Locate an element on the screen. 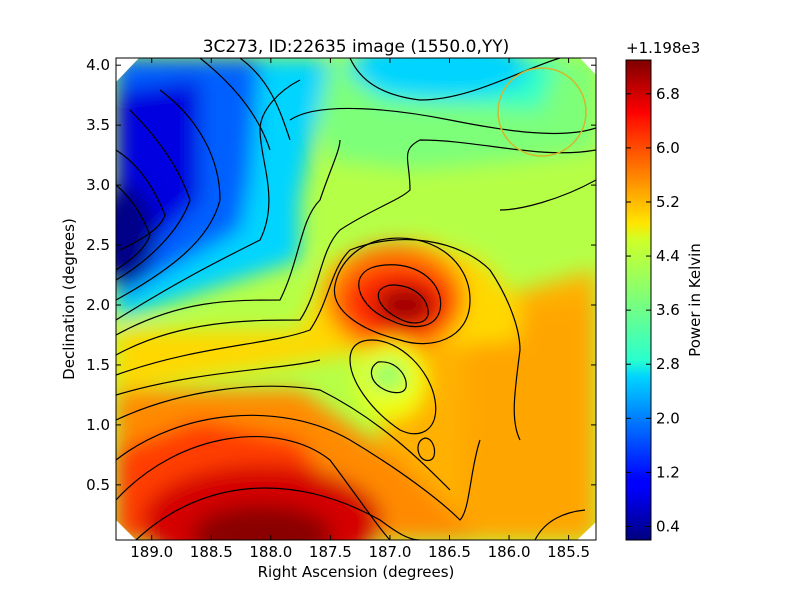 The height and width of the screenshot is (600, 800). y-axis-label: Declination (degrees) is located at coordinates (69, 299).